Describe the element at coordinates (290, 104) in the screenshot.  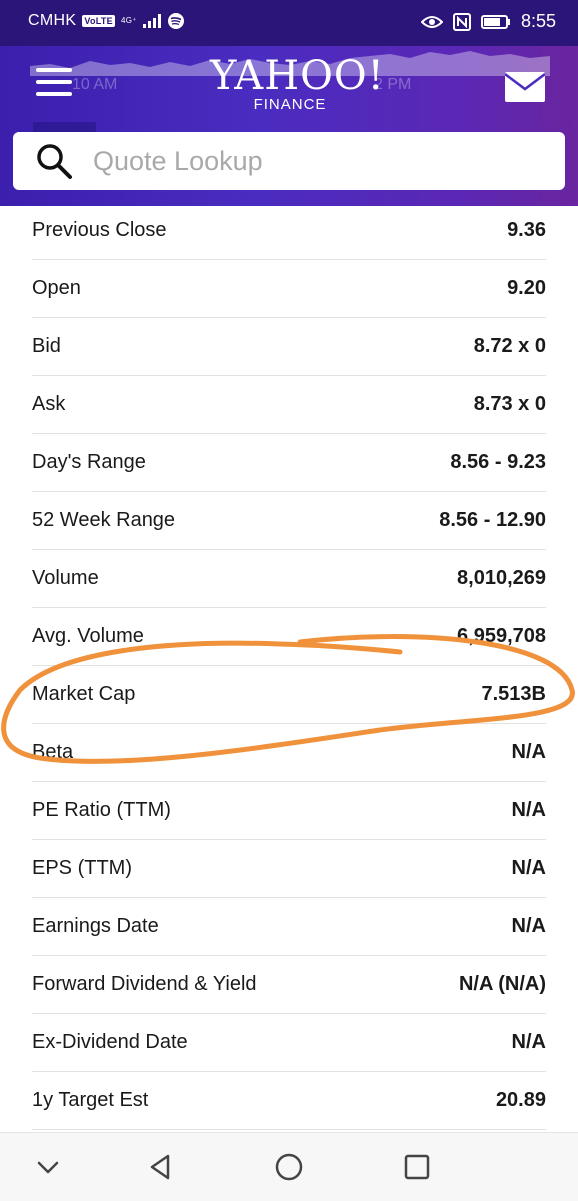
I see `logo-subtitle: FINANCE` at that location.